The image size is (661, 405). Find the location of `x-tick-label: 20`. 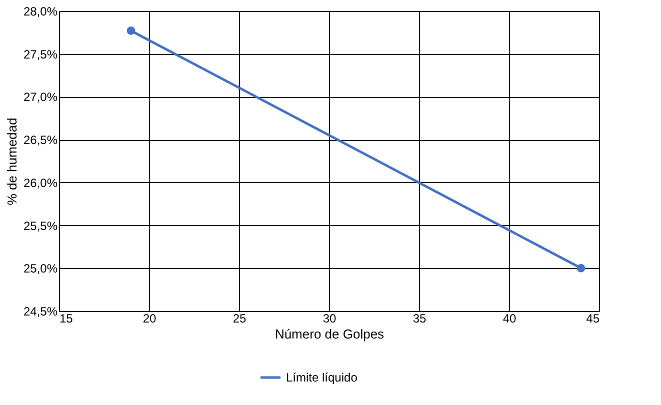

x-tick-label: 20 is located at coordinates (149, 319).